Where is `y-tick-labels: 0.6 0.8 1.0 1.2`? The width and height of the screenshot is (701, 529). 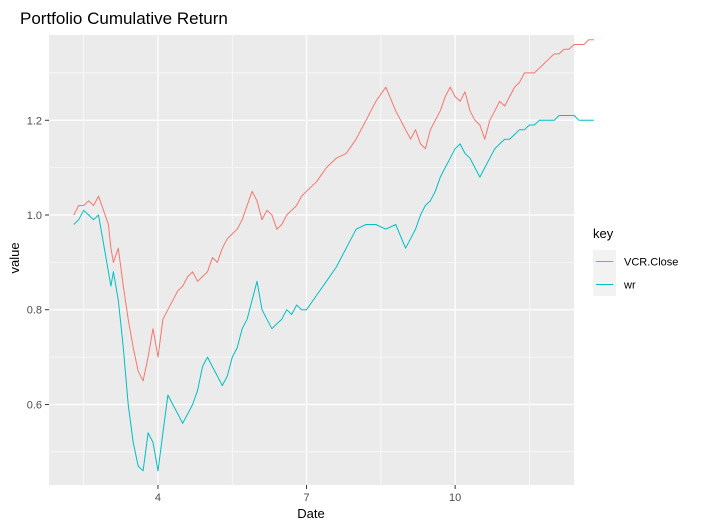
y-tick-labels: 0.6 0.8 1.0 1.2 is located at coordinates (34, 263).